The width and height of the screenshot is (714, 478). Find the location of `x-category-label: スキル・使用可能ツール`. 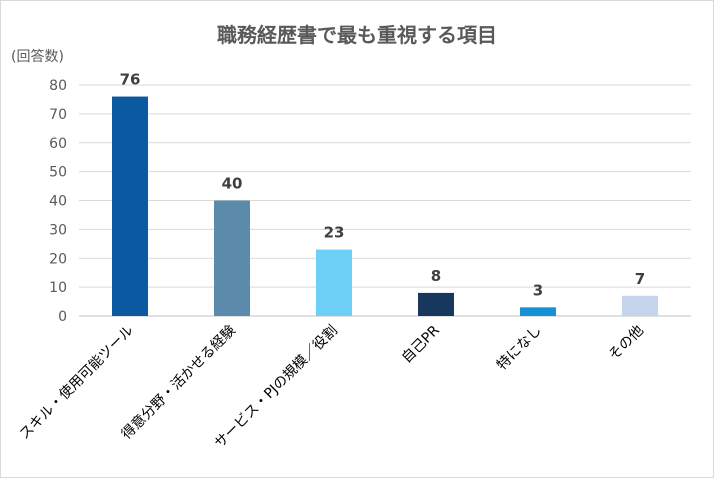

x-category-label: スキル・使用可能ツール is located at coordinates (76, 382).